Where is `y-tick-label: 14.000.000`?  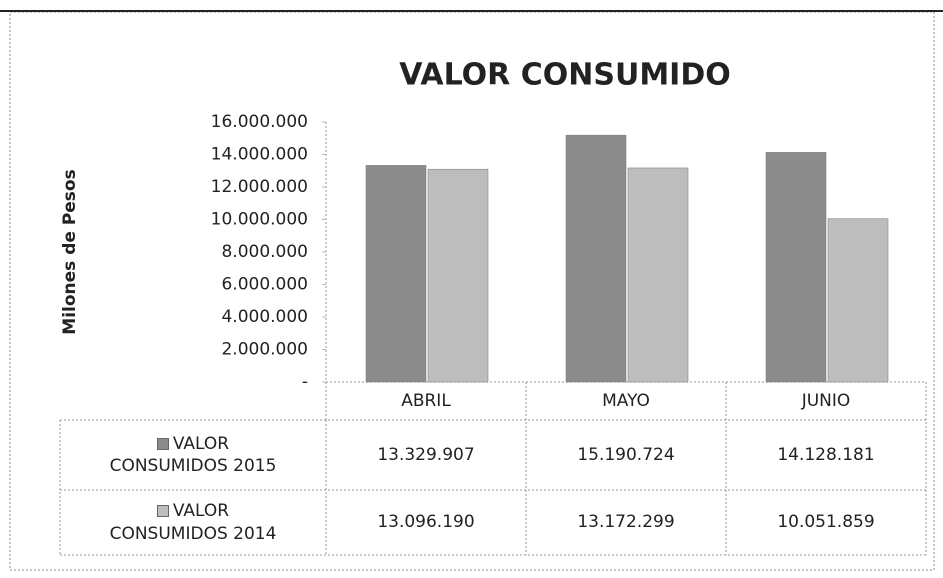
y-tick-label: 14.000.000 is located at coordinates (259, 155).